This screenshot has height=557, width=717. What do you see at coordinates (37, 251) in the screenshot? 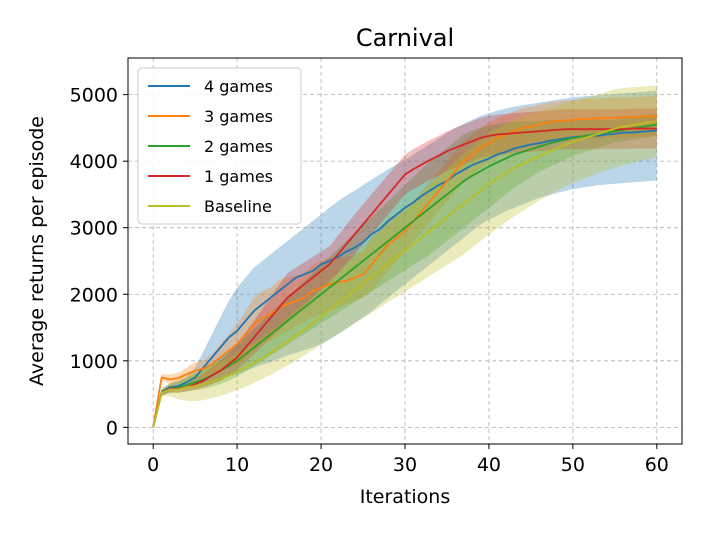
I see `y-axis-label: Average returns per episode` at bounding box center [37, 251].